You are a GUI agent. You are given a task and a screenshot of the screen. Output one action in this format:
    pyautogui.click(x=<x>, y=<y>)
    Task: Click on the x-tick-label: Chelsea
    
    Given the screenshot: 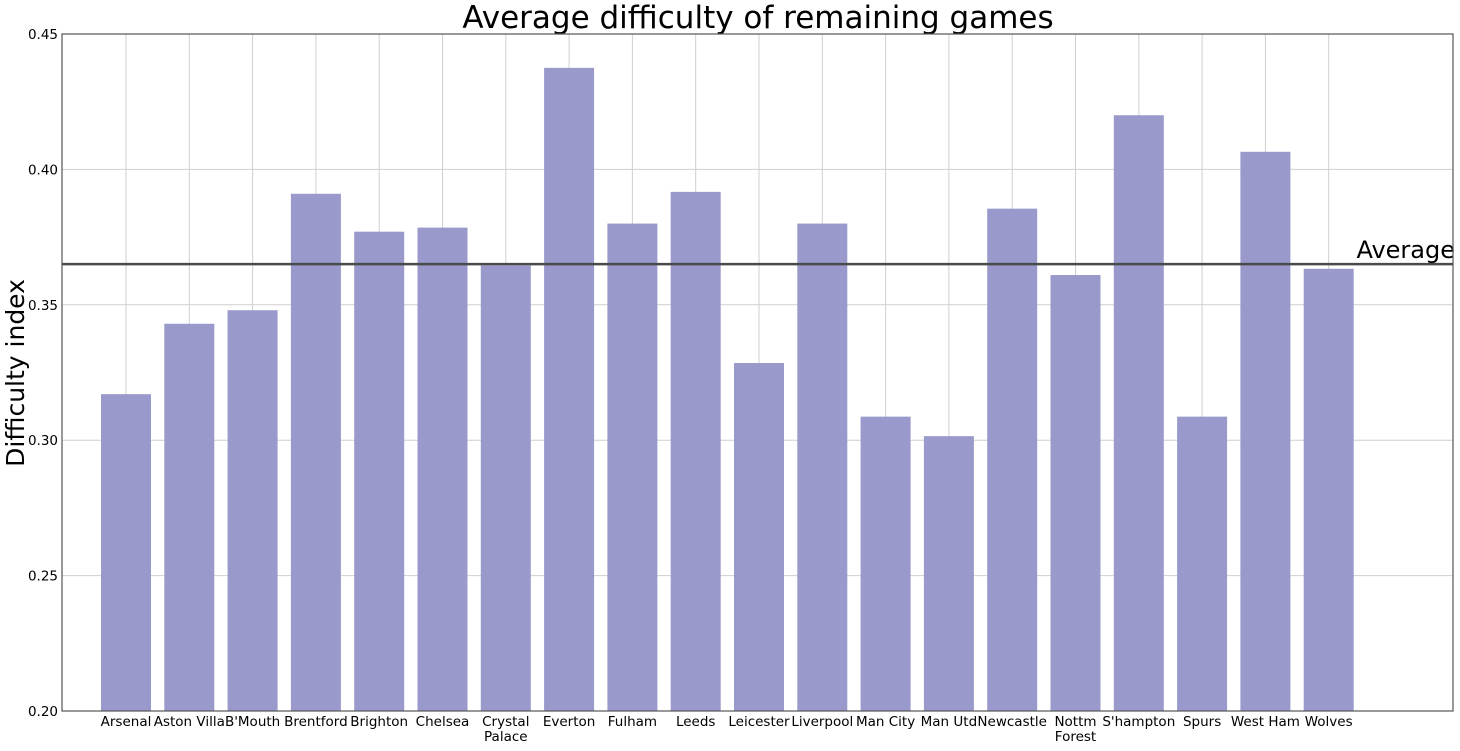 What is the action you would take?
    pyautogui.click(x=443, y=722)
    